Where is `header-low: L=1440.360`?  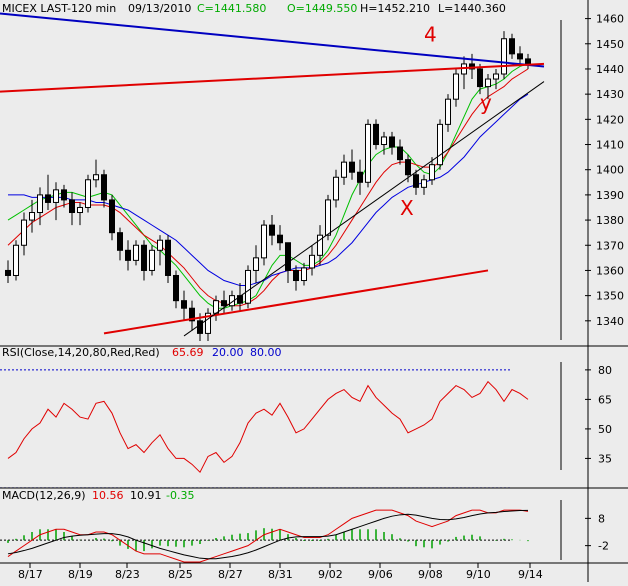 header-low: L=1440.360 is located at coordinates (472, 8).